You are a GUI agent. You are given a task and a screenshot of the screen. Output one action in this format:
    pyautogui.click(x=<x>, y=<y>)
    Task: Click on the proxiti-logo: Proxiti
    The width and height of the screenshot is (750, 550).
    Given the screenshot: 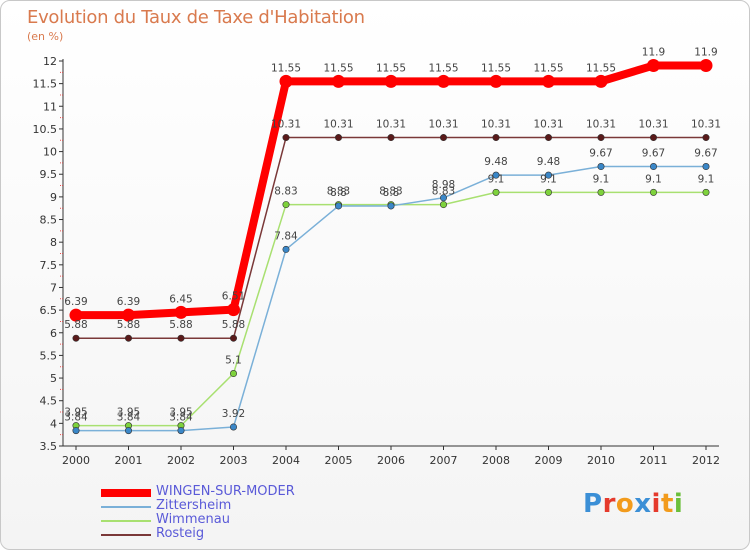 What is the action you would take?
    pyautogui.click(x=633, y=504)
    